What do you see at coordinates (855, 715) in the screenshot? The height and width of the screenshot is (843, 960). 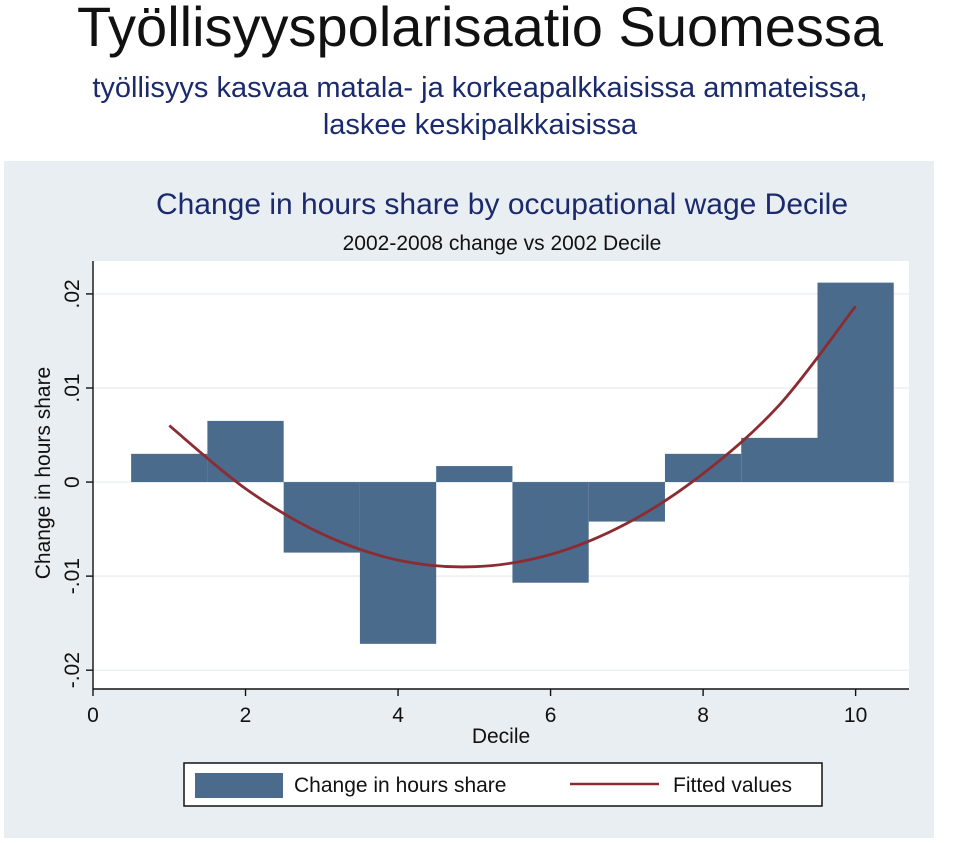 I see `x-tick-label-5: 10` at bounding box center [855, 715].